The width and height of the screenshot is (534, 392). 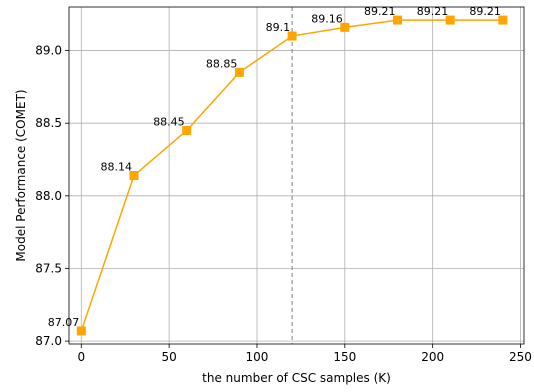 What do you see at coordinates (257, 357) in the screenshot?
I see `x-tick-label: 100` at bounding box center [257, 357].